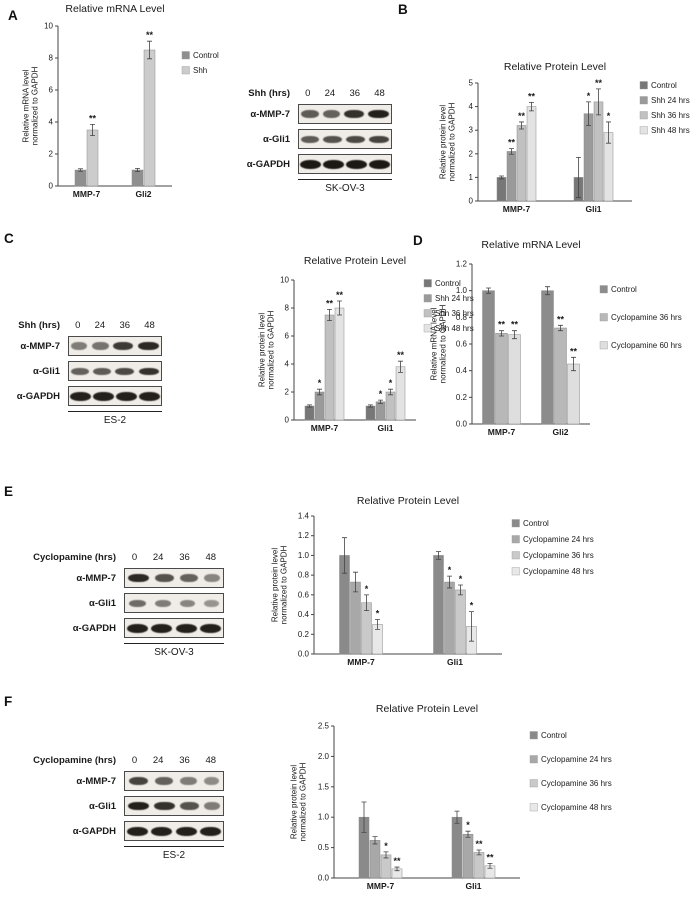  I want to click on y-tick-label: 0.4, so click(462, 370).